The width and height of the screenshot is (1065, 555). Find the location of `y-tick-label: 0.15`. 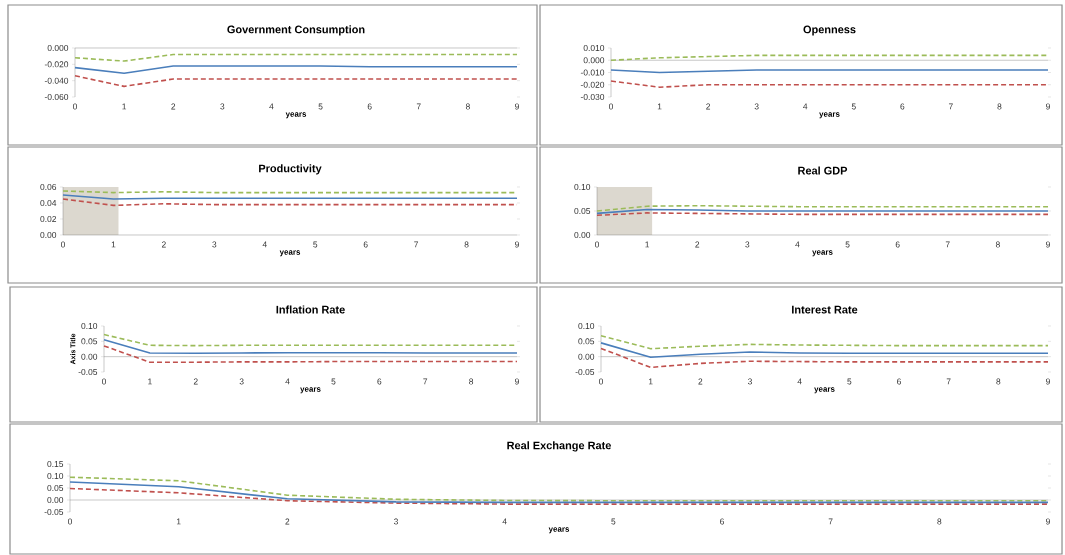

y-tick-label: 0.15 is located at coordinates (55, 464).